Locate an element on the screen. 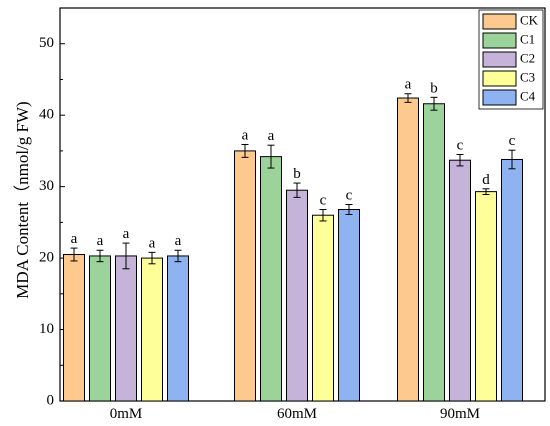 This screenshot has width=550, height=426. bar-ck-90mm is located at coordinates (408, 249).